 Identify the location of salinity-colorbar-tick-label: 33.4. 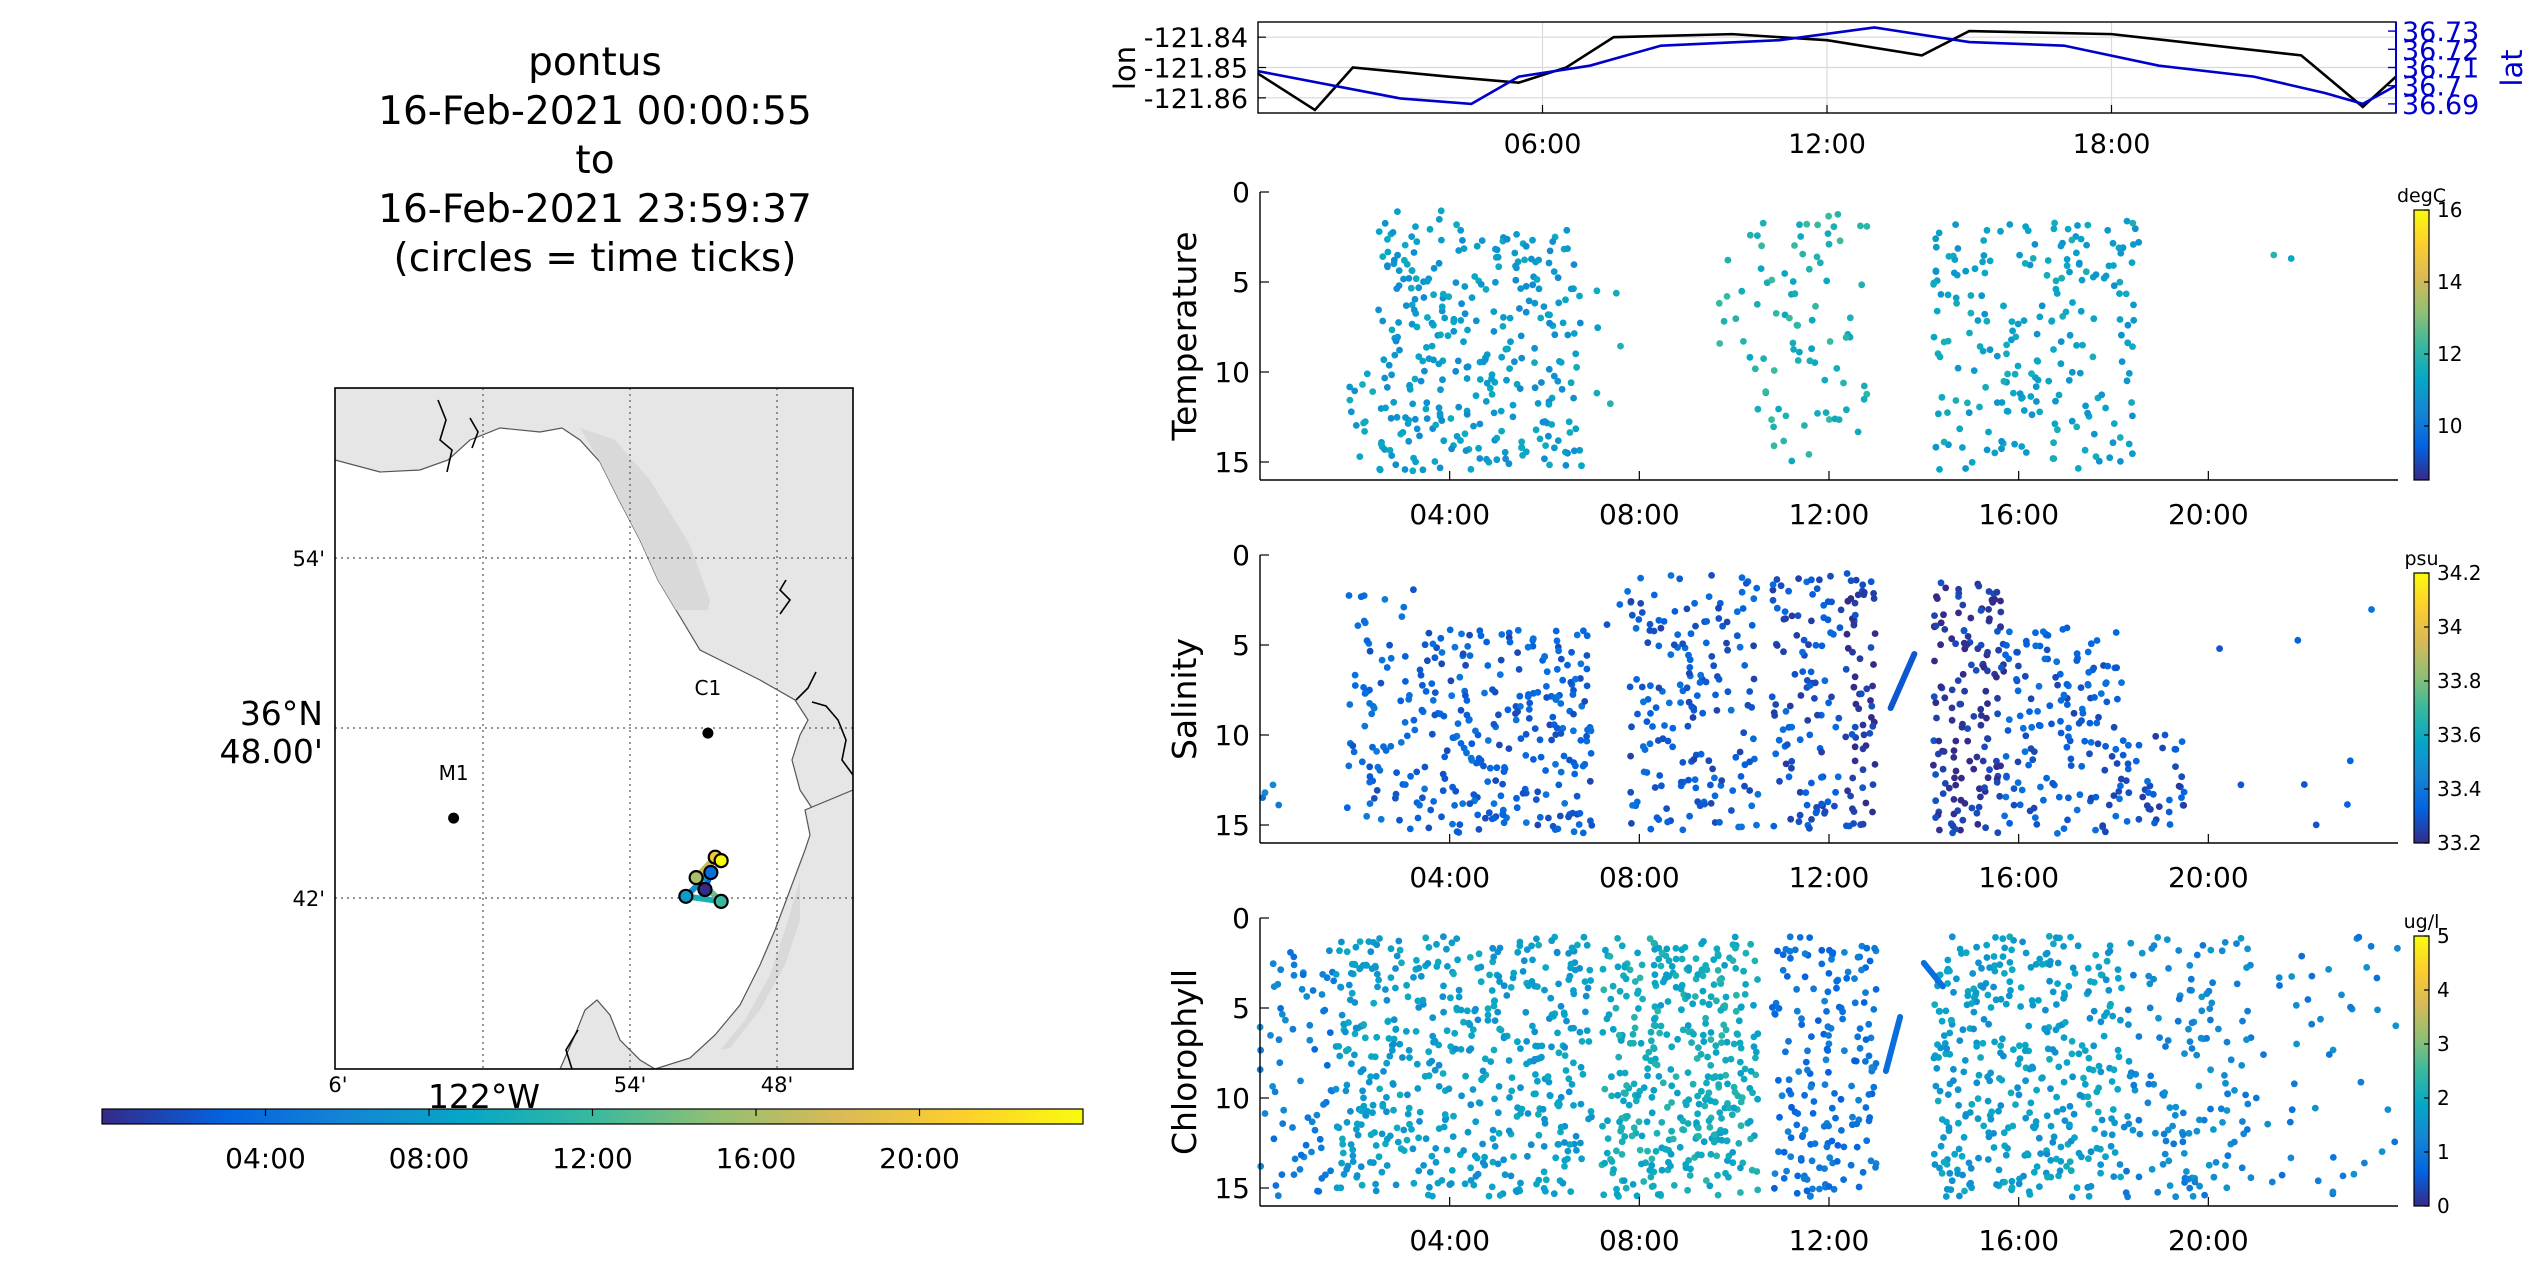
(2459, 789).